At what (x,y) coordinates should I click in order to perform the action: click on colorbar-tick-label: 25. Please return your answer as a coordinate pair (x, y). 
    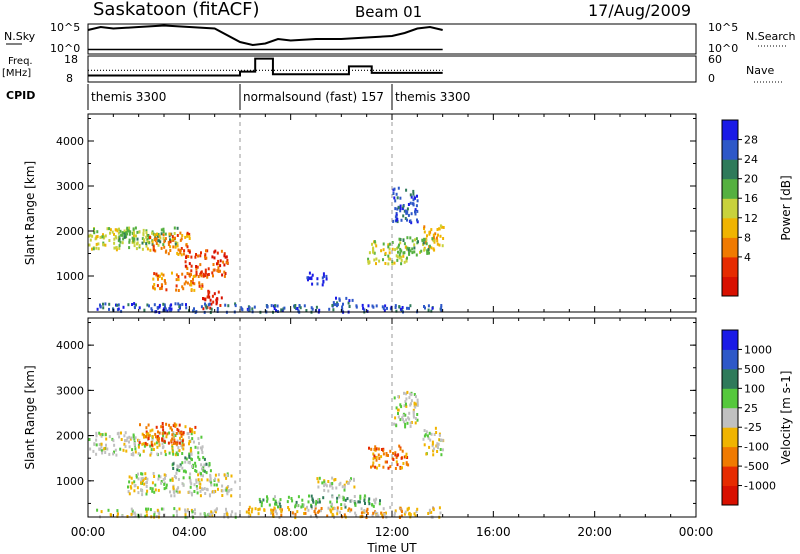
    Looking at the image, I should click on (751, 408).